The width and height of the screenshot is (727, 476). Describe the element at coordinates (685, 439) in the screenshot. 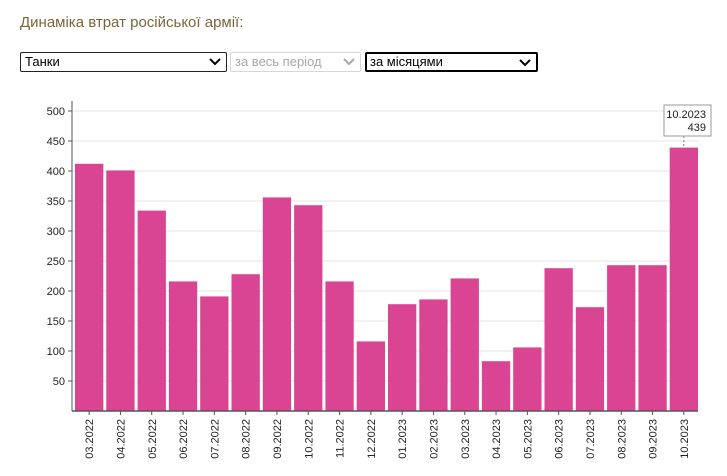

I see `x-tick-label: 10.2023` at that location.